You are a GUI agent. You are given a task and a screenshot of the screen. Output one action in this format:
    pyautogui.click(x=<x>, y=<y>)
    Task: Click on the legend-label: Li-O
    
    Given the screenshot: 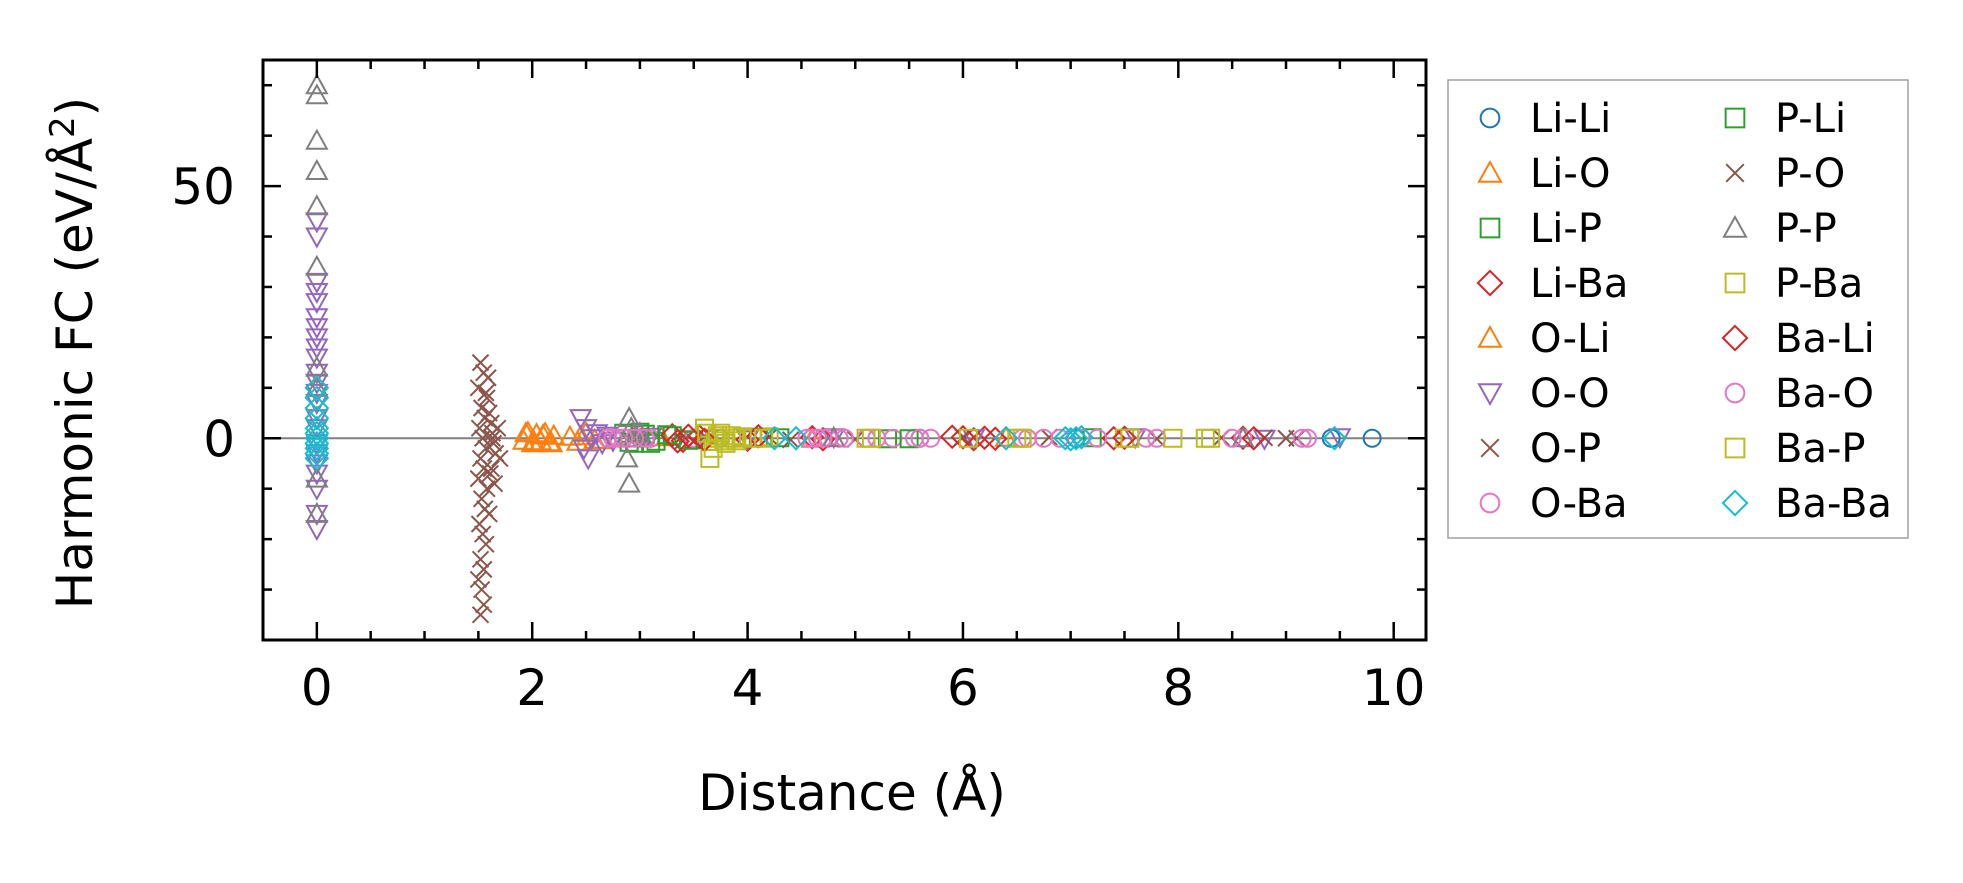 What is the action you would take?
    pyautogui.click(x=1570, y=174)
    